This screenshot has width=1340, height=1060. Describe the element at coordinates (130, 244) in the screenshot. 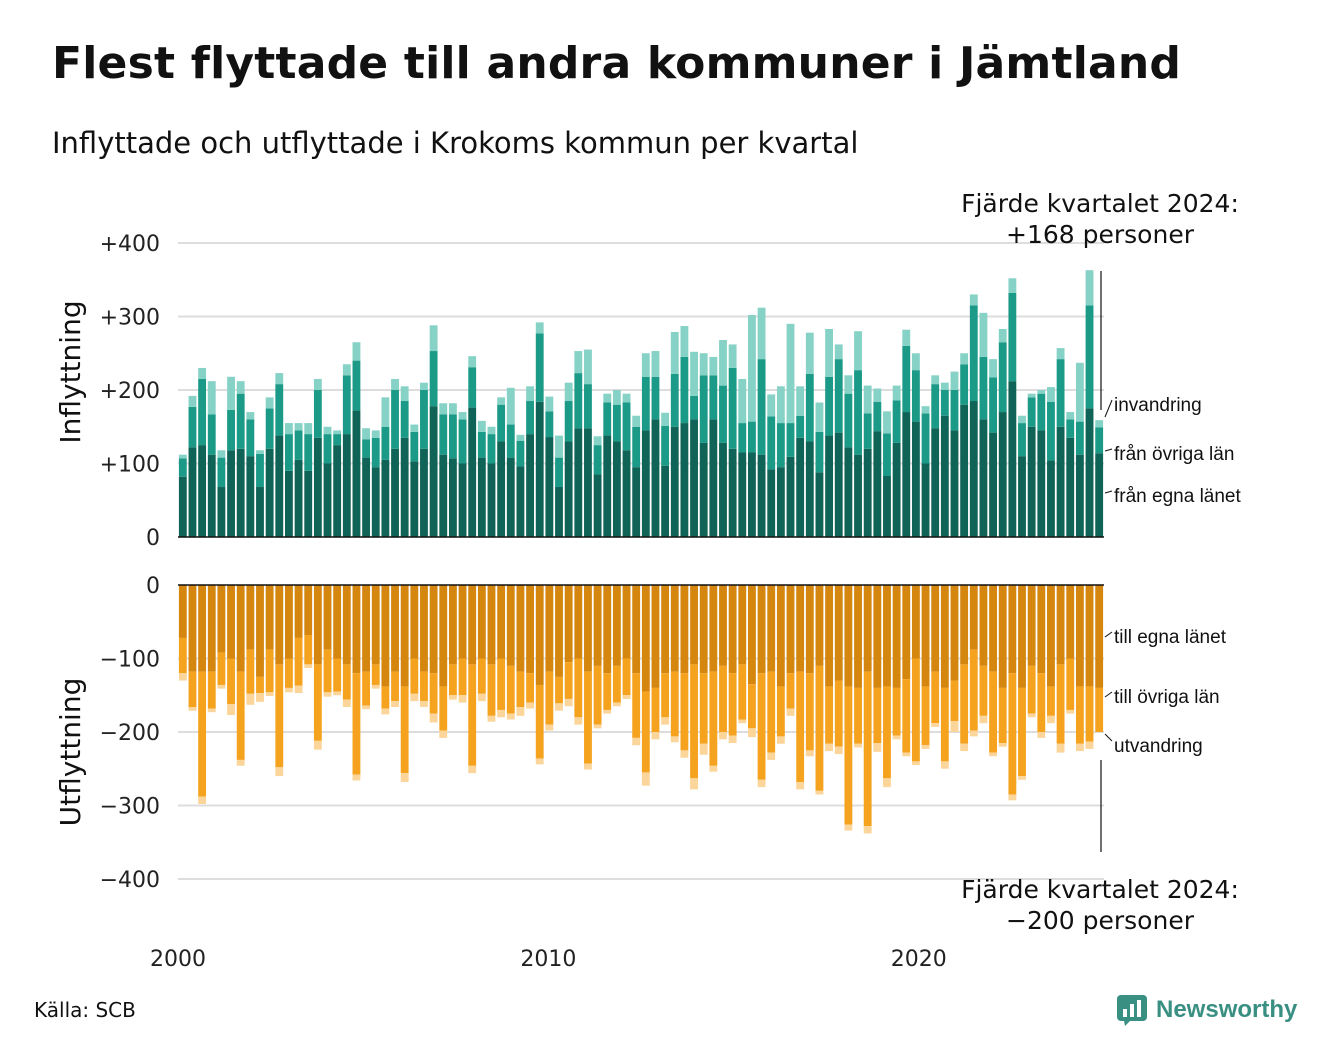

I see `ytick-label: +400` at that location.